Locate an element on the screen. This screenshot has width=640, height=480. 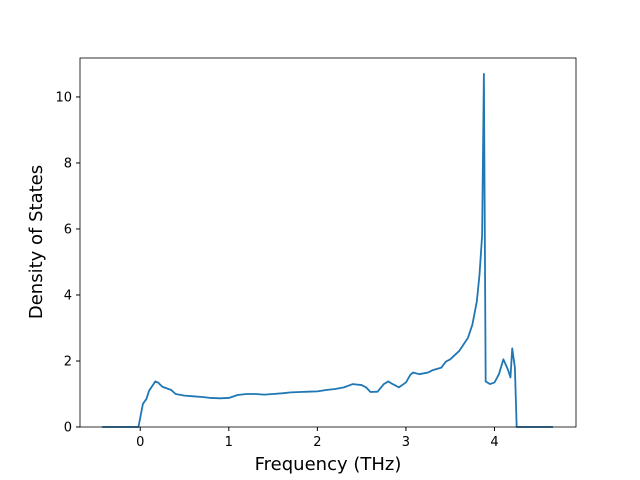
y-tick-label: 0 is located at coordinates (68, 428).